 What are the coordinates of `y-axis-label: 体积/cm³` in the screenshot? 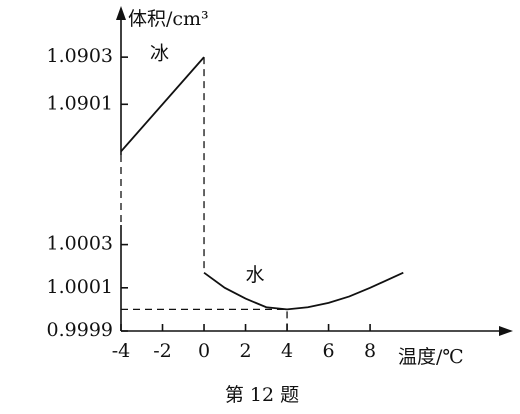 It's located at (168, 19).